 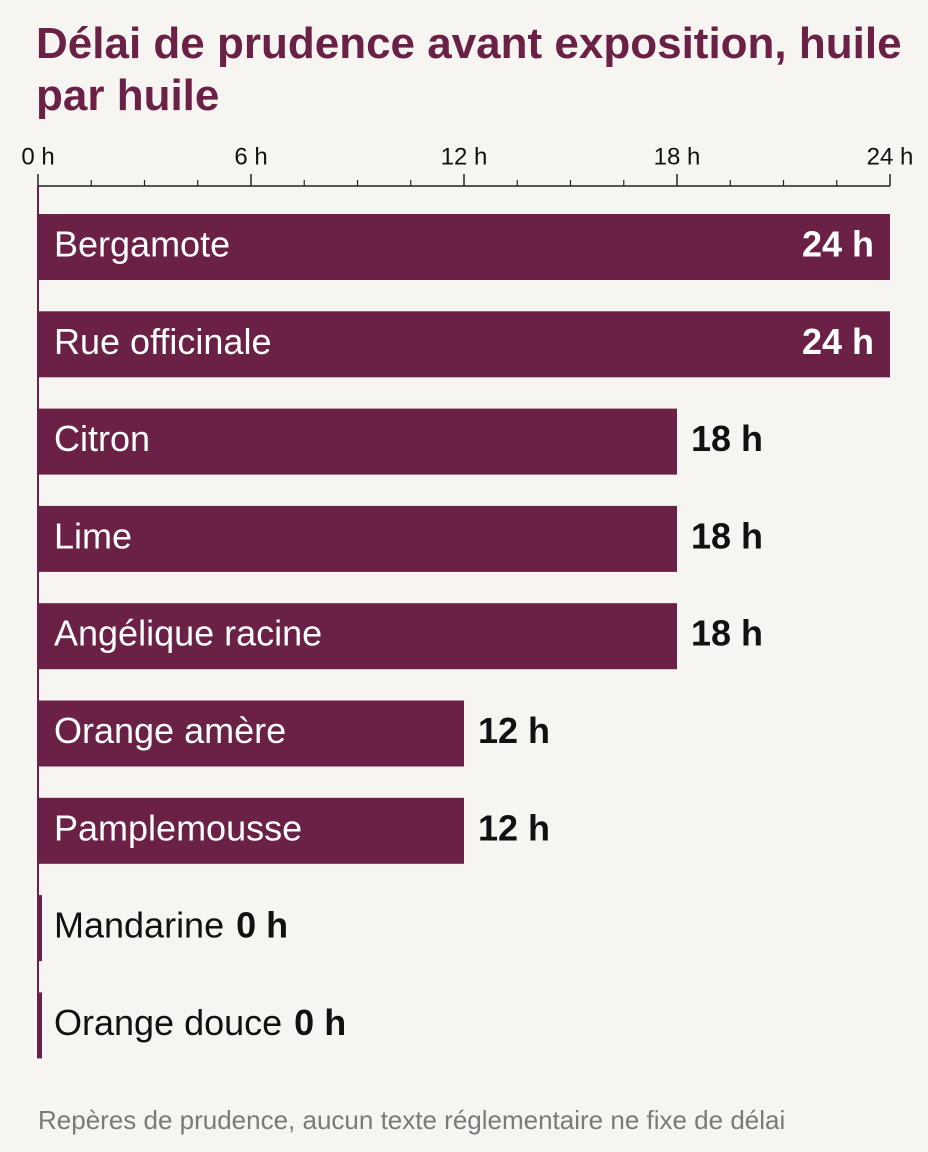 What do you see at coordinates (890, 156) in the screenshot?
I see `x-tick-label: 24 h` at bounding box center [890, 156].